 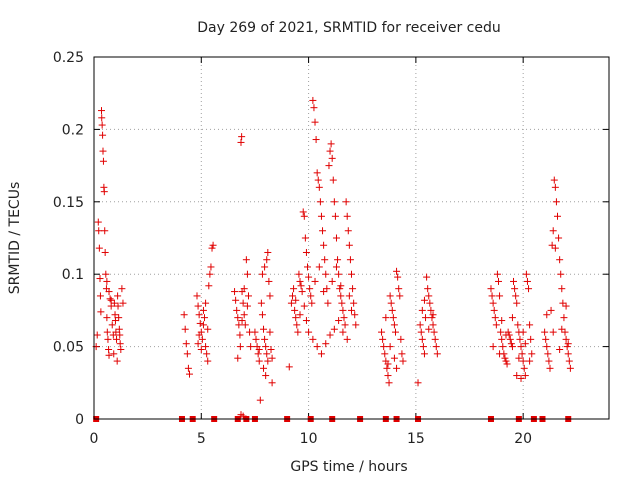 I want to click on x-axis-title: GPS time / hours, so click(x=348, y=467).